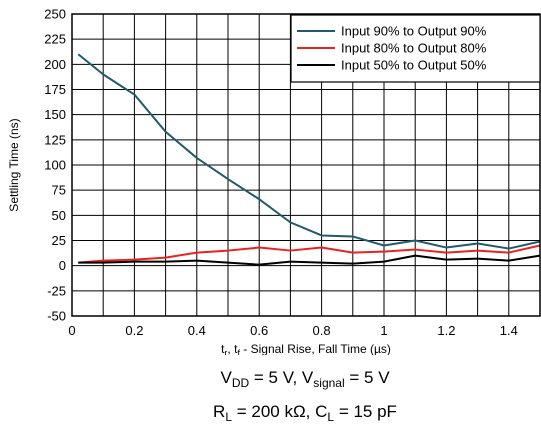  I want to click on y-tick-label: -25, so click(56, 290).